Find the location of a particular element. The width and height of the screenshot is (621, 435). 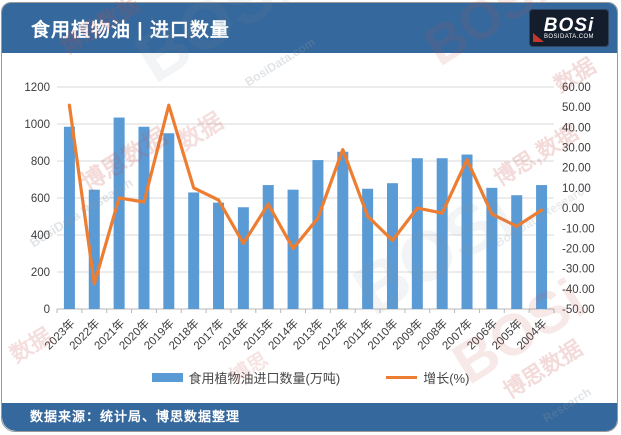

svg-text: 1200 is located at coordinates (37, 88).